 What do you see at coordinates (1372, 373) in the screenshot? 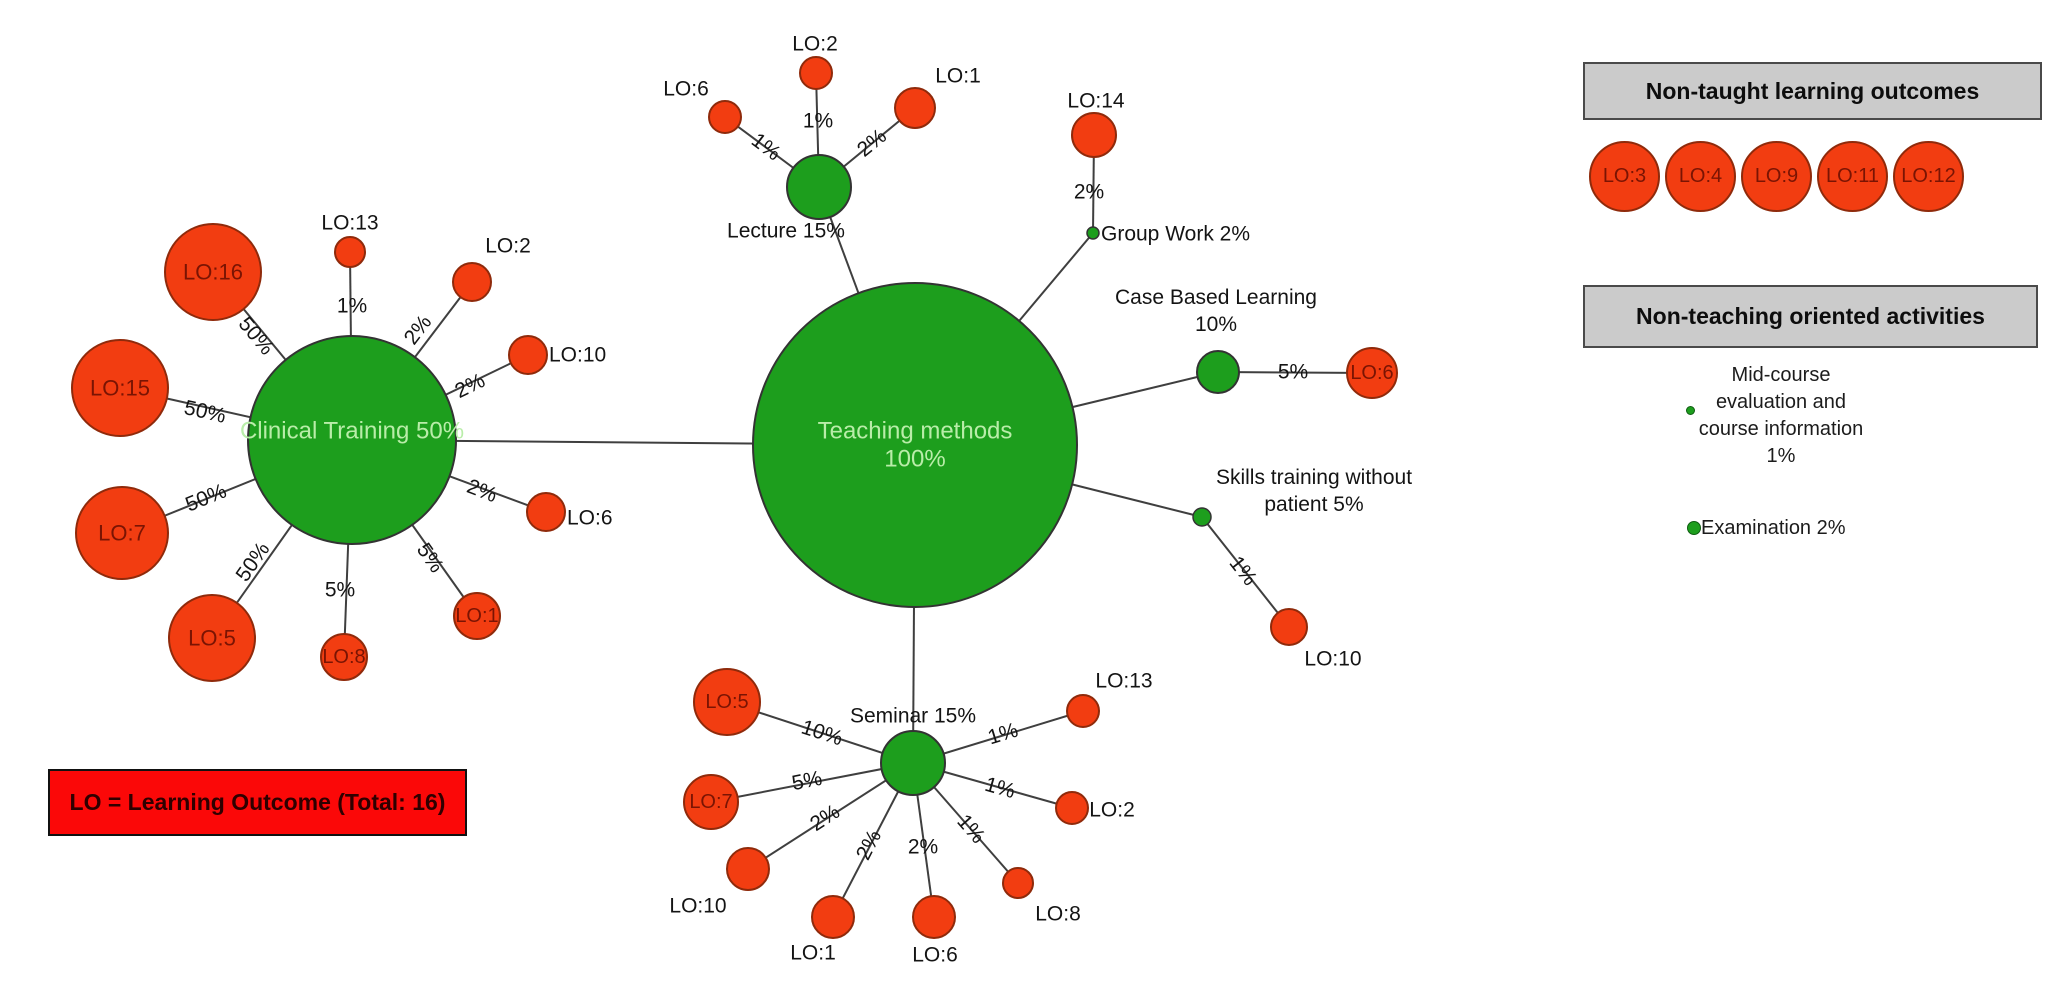
I see `node-b6-circle` at bounding box center [1372, 373].